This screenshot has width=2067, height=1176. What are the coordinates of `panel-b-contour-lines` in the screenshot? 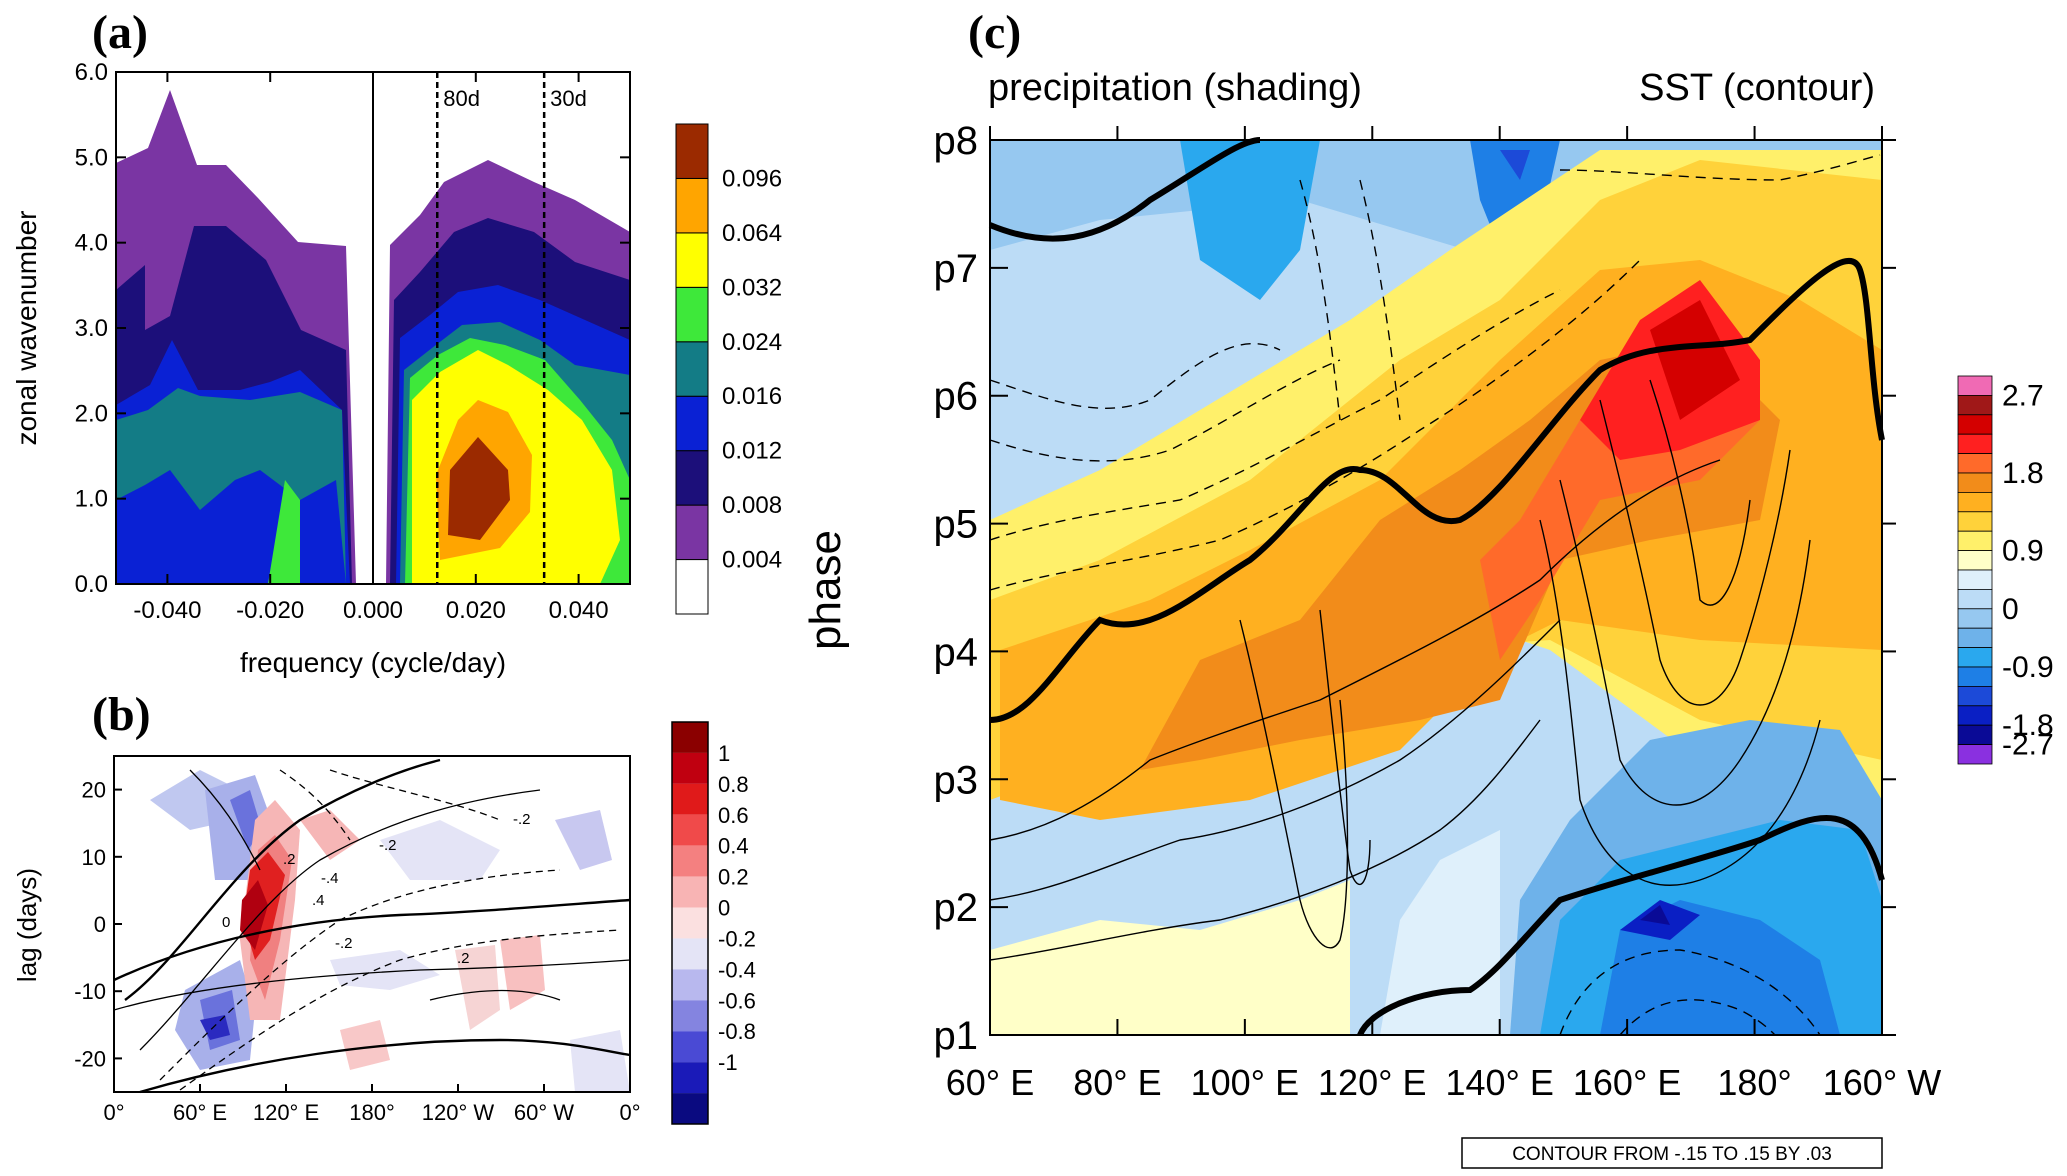 It's located at (372, 926).